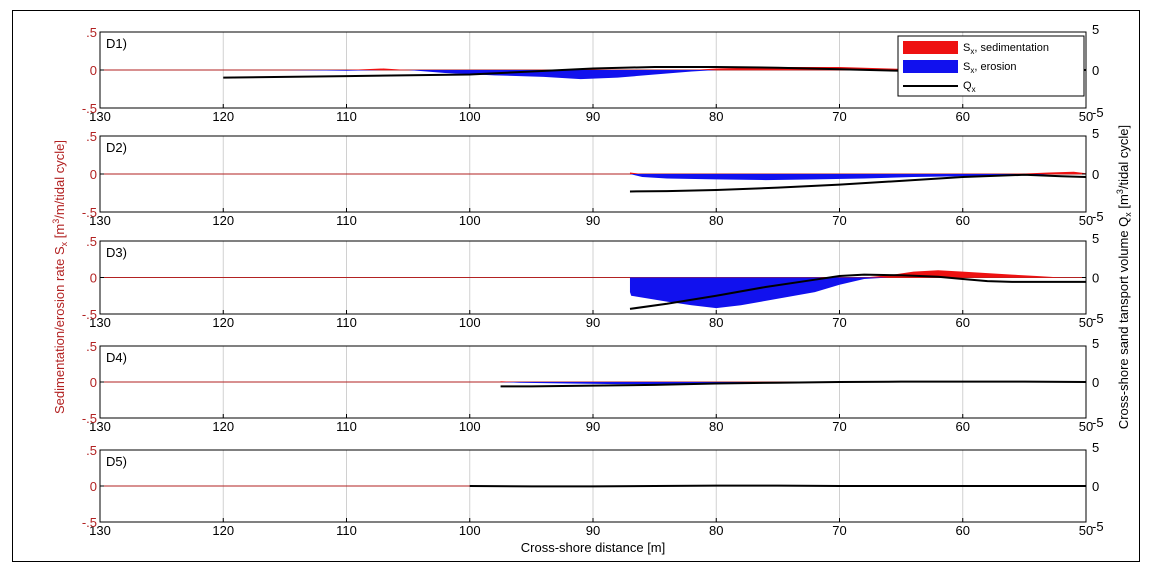 This screenshot has height=569, width=1150. What do you see at coordinates (966, 48) in the screenshot?
I see `legend-sed-prefix: S` at bounding box center [966, 48].